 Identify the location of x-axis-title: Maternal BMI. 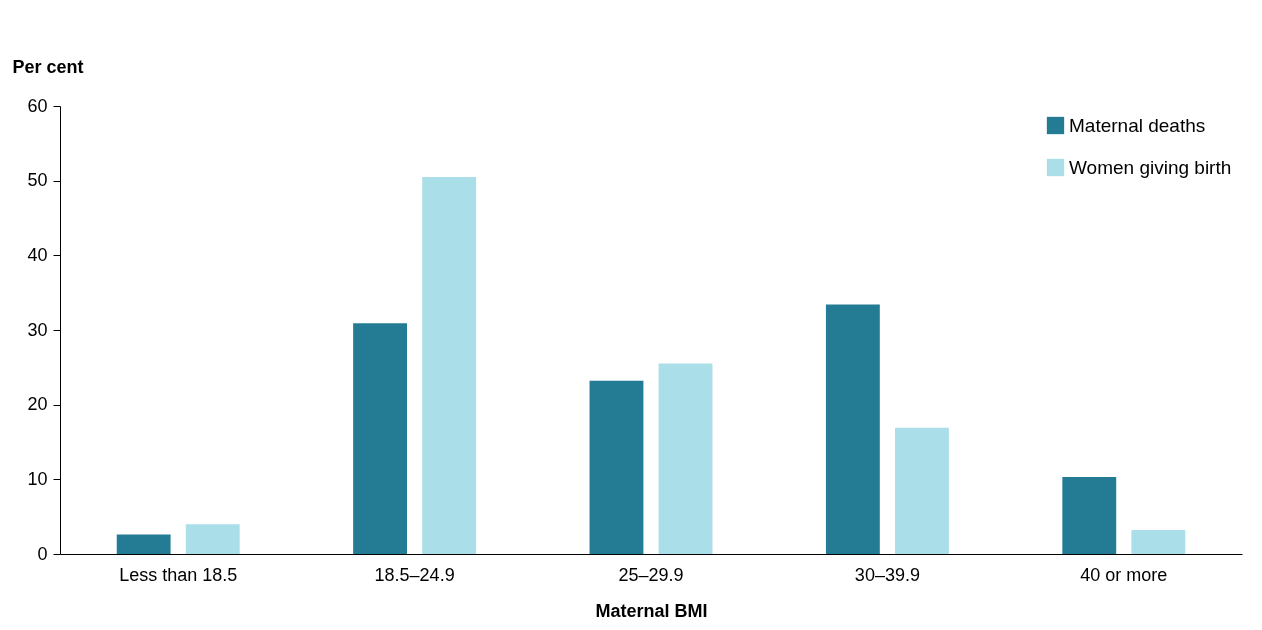
(651, 610).